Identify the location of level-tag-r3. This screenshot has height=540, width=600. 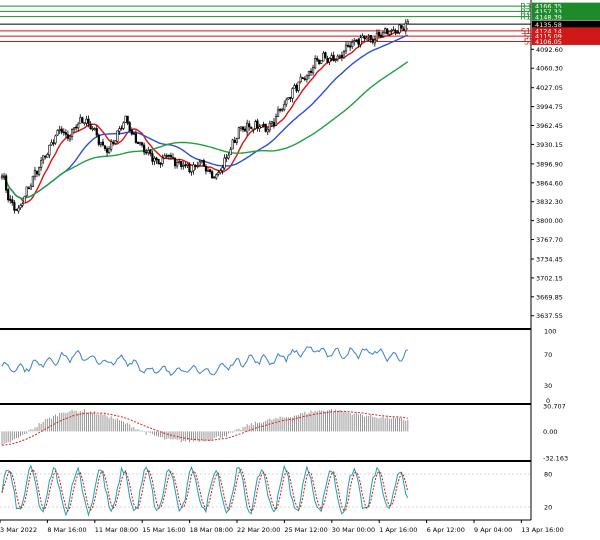
(566, 6).